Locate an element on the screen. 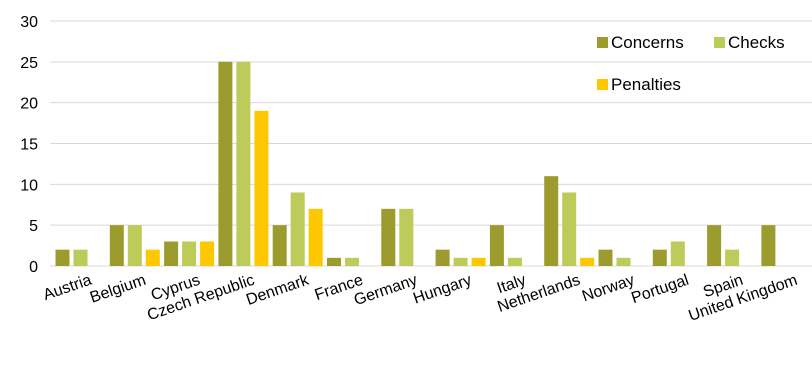  y-tick-label: 0 is located at coordinates (33, 267).